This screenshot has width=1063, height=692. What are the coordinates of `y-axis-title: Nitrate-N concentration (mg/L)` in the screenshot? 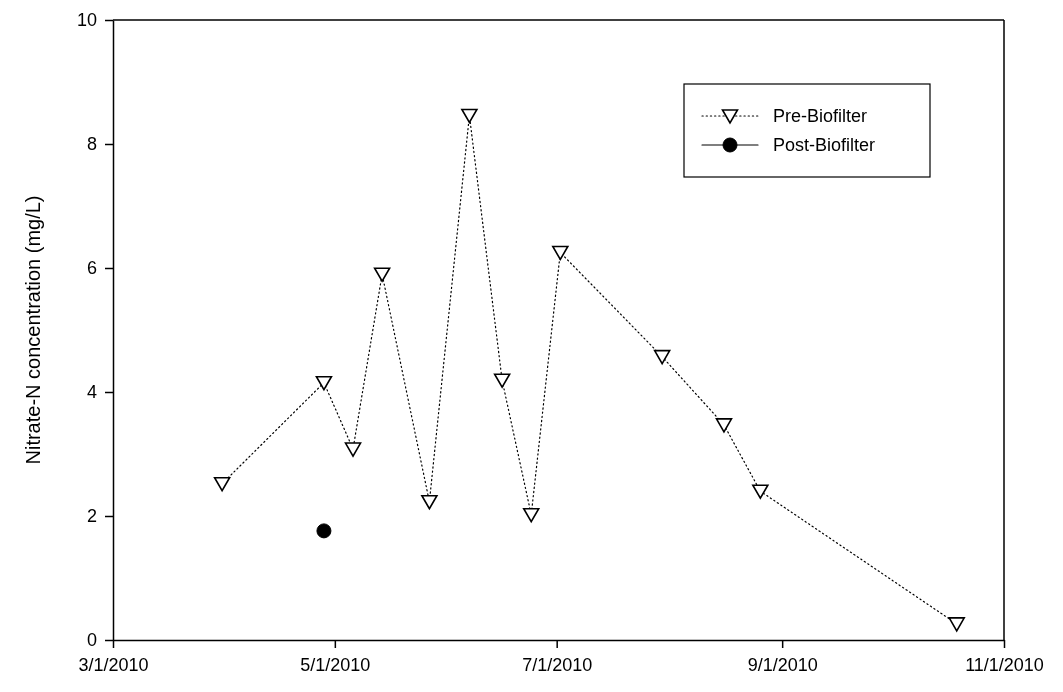 It's located at (33, 330).